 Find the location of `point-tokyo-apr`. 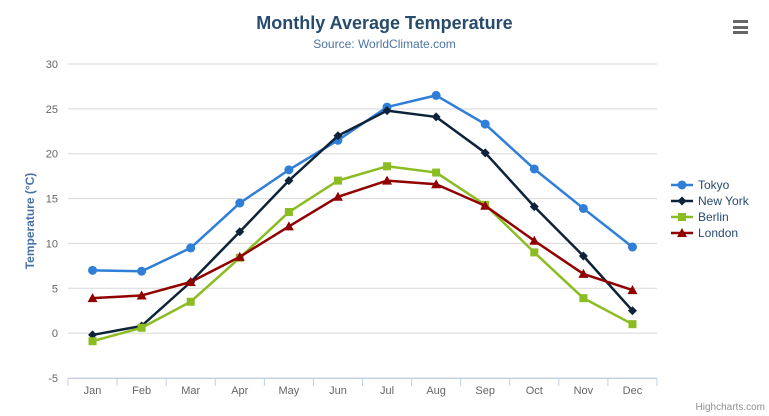

point-tokyo-apr is located at coordinates (240, 203).